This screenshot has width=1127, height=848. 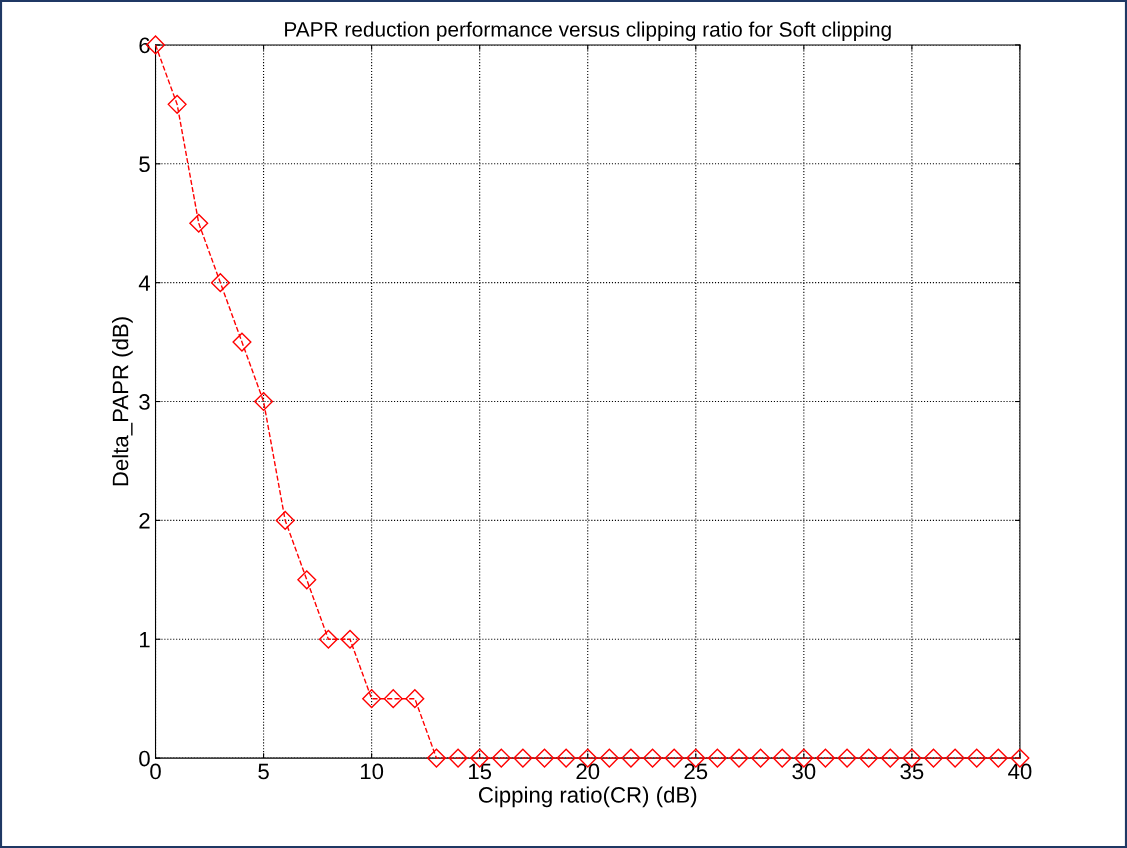 What do you see at coordinates (588, 771) in the screenshot?
I see `x-tick-label: 20` at bounding box center [588, 771].